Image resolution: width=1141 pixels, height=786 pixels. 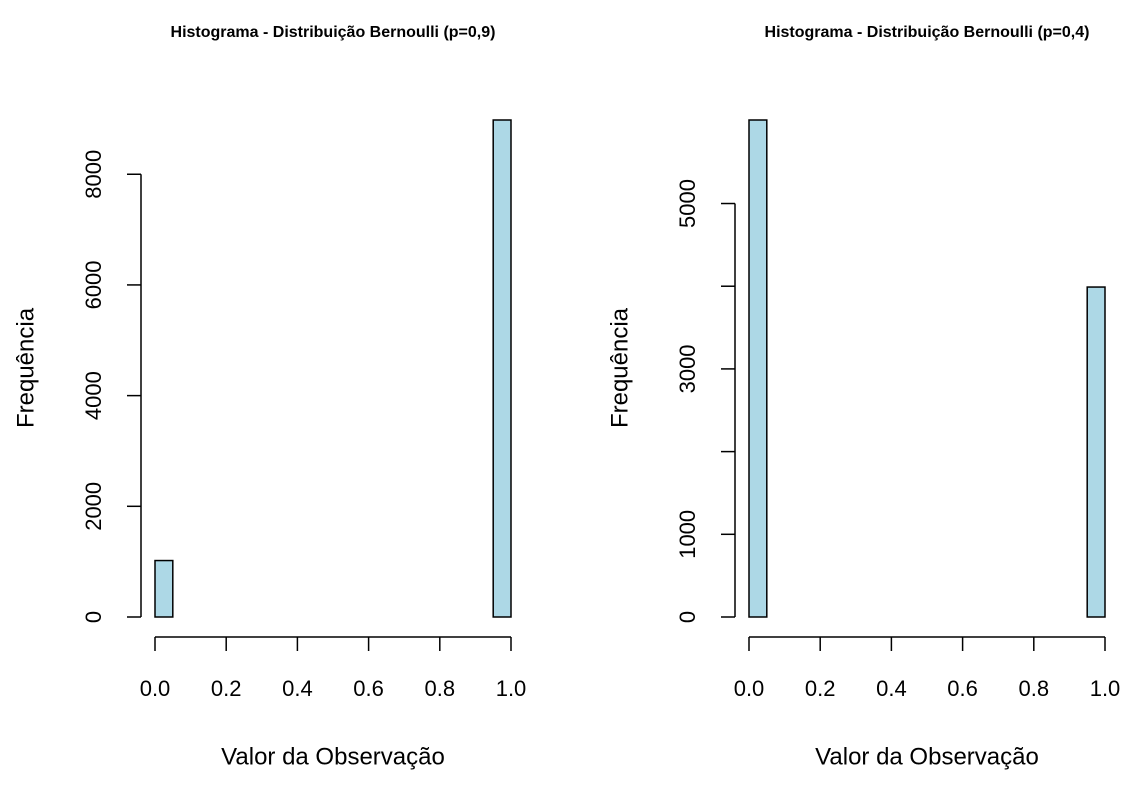 What do you see at coordinates (687, 534) in the screenshot?
I see `y-tick-label: 1000` at bounding box center [687, 534].